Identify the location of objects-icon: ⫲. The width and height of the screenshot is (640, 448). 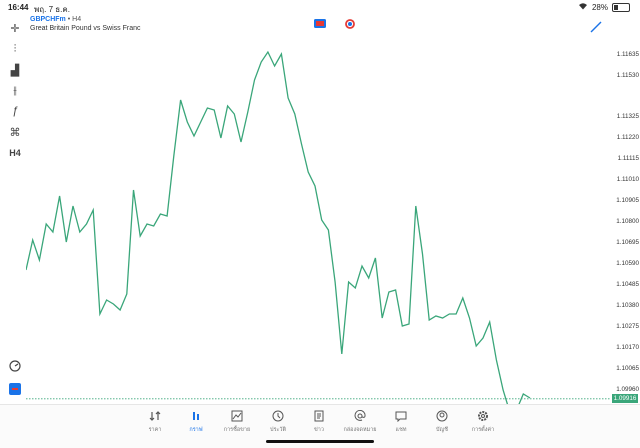
(15, 90).